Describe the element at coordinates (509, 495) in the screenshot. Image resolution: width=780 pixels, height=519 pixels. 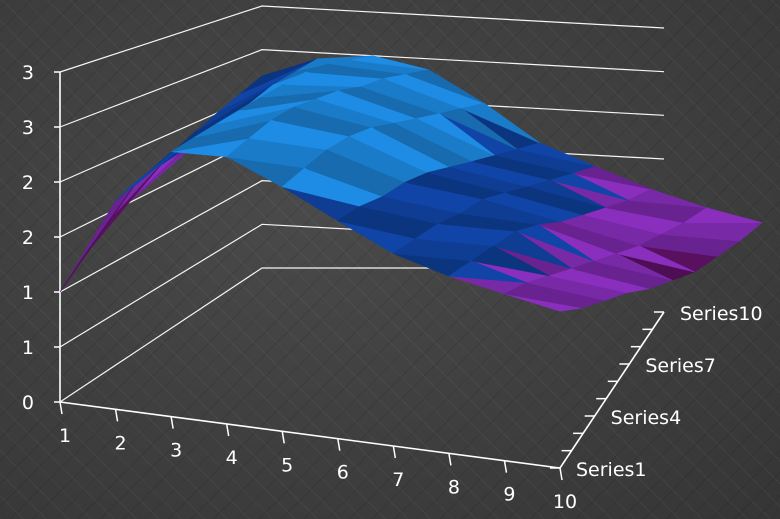
I see `x-tick-label: 9` at that location.